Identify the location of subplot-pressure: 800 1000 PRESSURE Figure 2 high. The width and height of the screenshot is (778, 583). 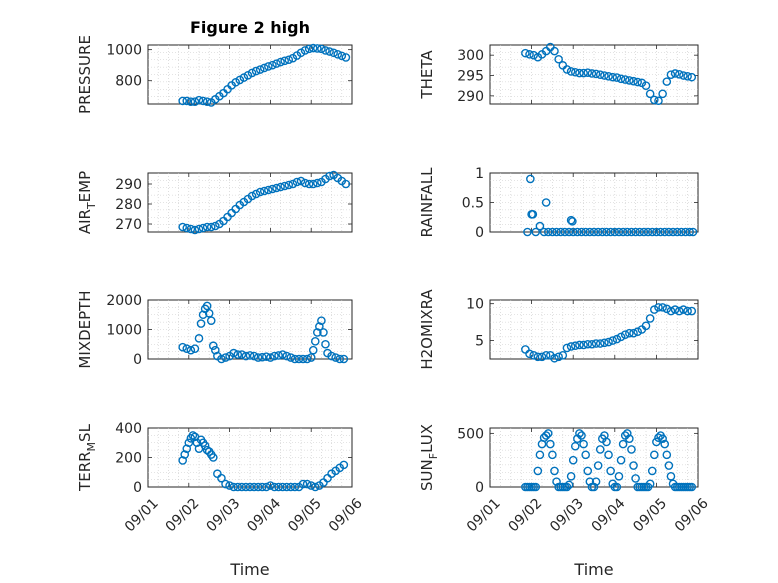
(214, 66).